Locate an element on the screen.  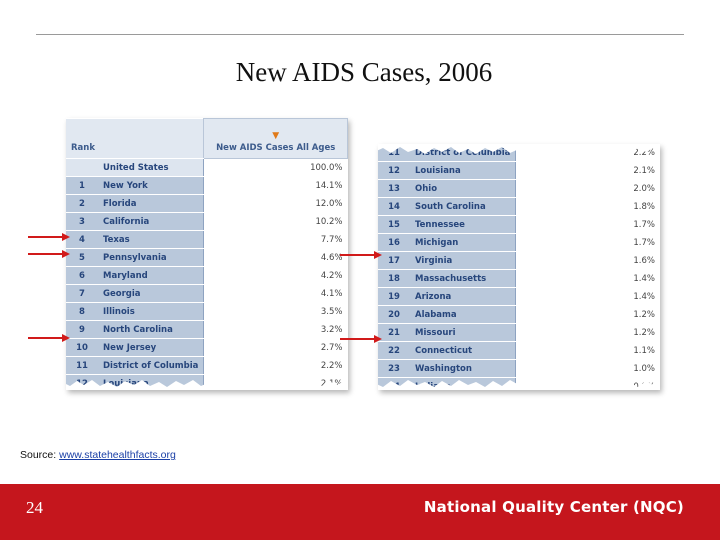
value-cell: 4.6% is located at coordinates (275, 257).